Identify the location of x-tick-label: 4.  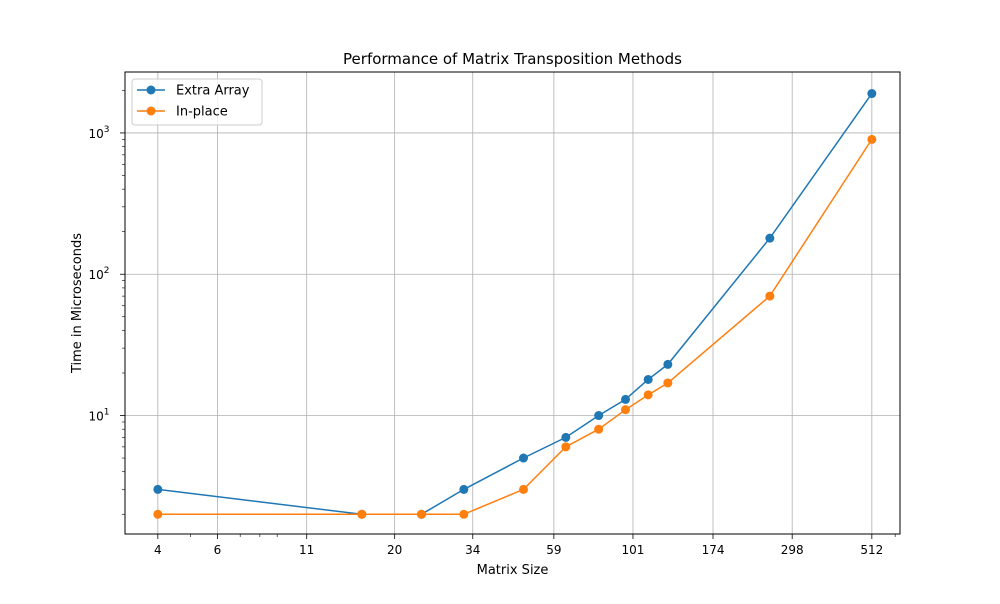
(158, 550).